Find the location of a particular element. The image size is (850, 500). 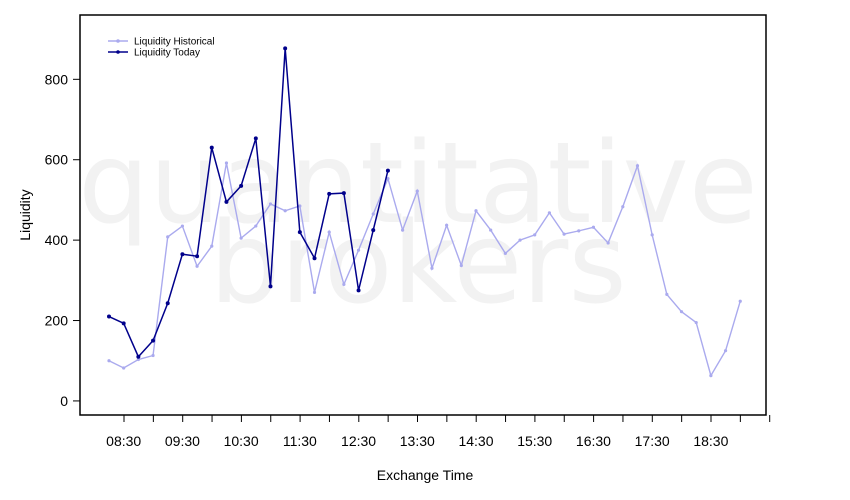

x-axis-title: Exchange Time is located at coordinates (425, 475).